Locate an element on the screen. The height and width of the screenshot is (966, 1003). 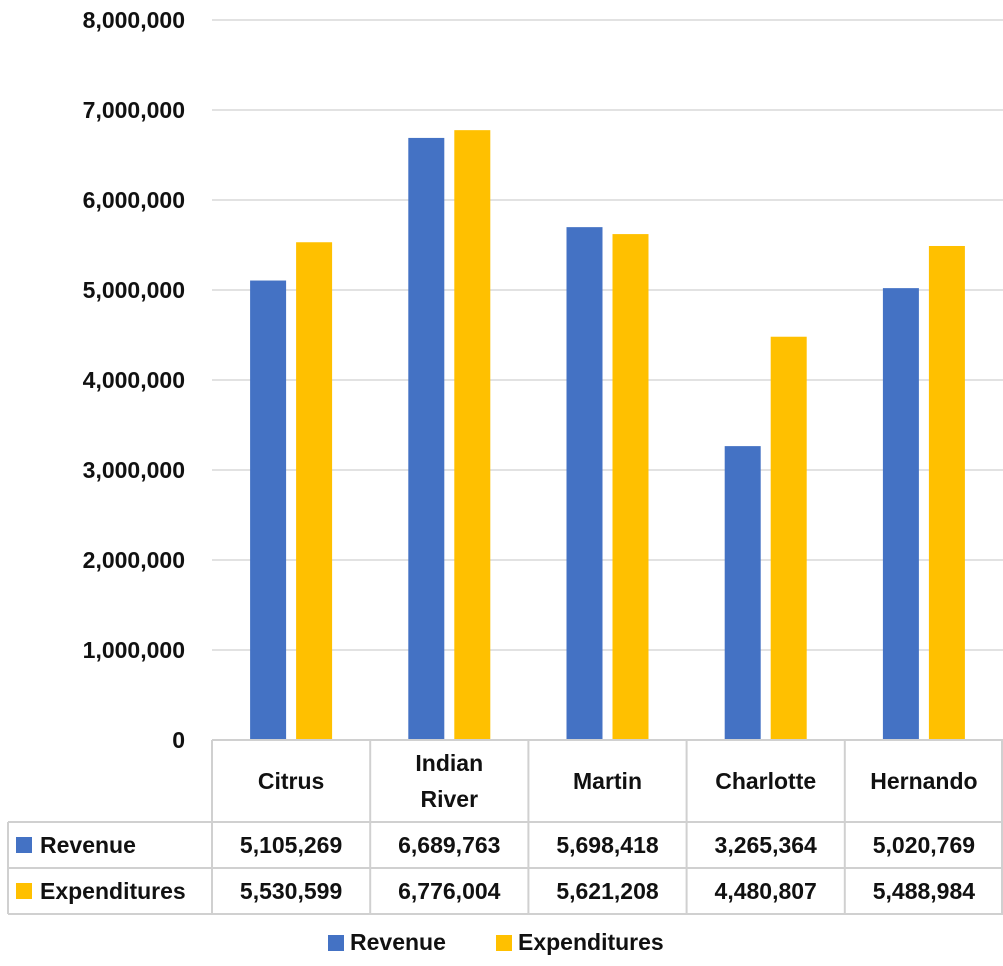
legend-label: Revenue is located at coordinates (398, 942).